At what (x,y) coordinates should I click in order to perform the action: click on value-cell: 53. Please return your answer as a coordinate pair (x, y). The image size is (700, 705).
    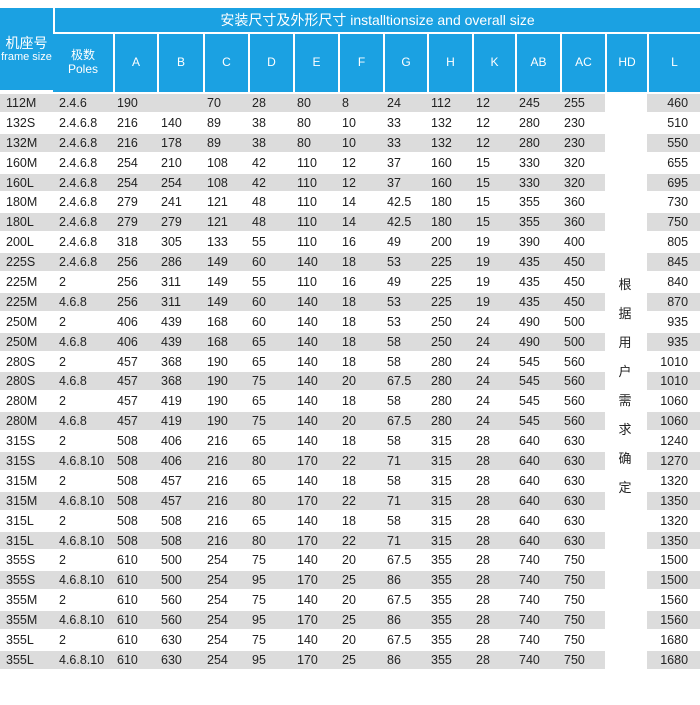
    Looking at the image, I should click on (405, 261).